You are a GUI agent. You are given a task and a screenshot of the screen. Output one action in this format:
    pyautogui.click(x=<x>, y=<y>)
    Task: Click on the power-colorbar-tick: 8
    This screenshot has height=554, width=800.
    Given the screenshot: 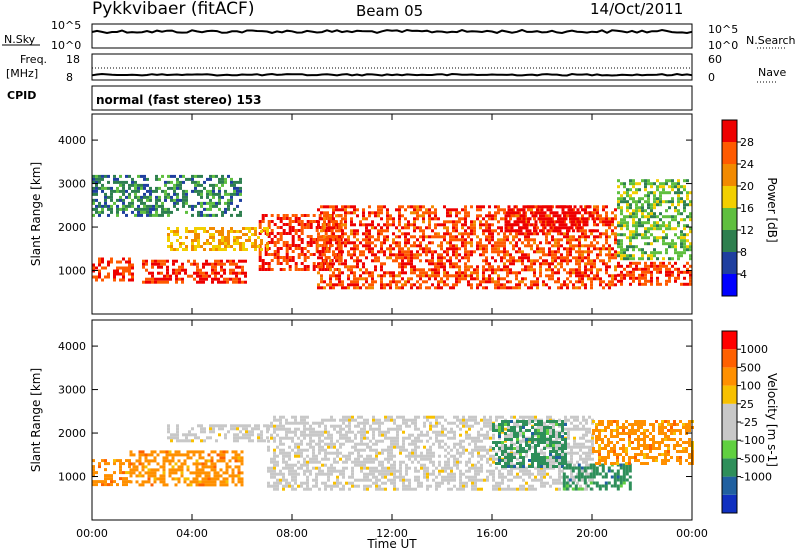 What is the action you would take?
    pyautogui.click(x=743, y=252)
    